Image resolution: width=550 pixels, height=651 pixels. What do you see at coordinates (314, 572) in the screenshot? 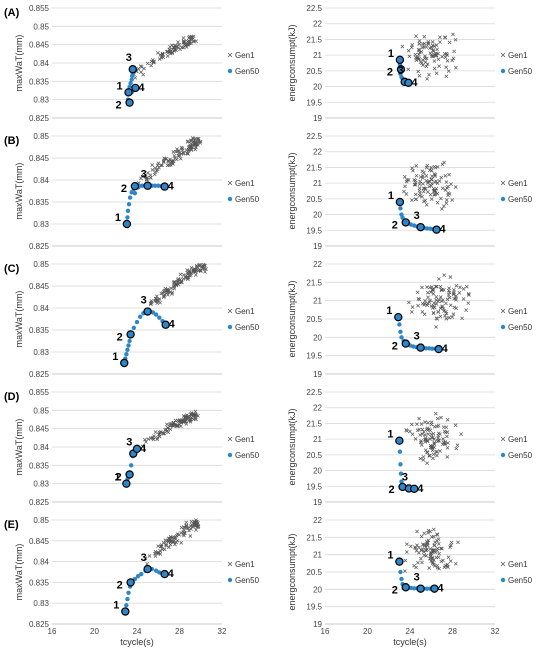
I see `y-tick-label: 20.5` at bounding box center [314, 572].